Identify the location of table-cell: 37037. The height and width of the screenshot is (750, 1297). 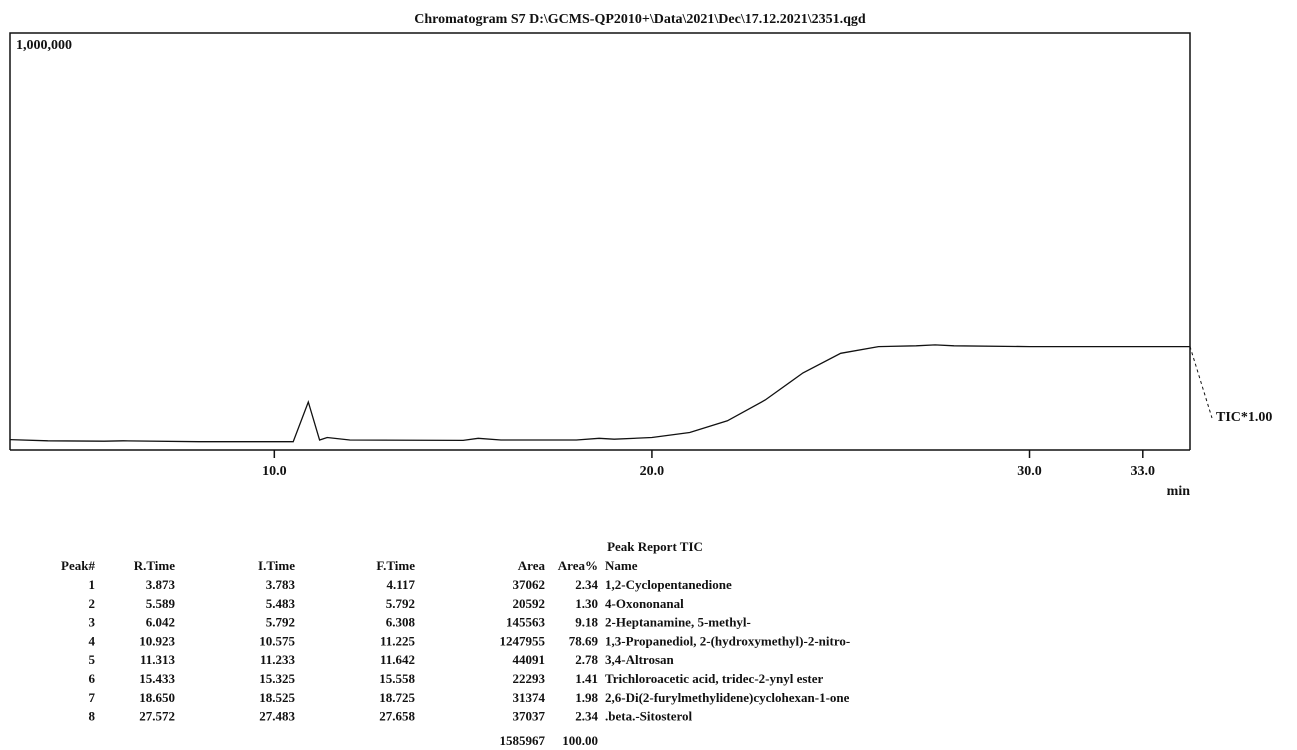
(529, 716).